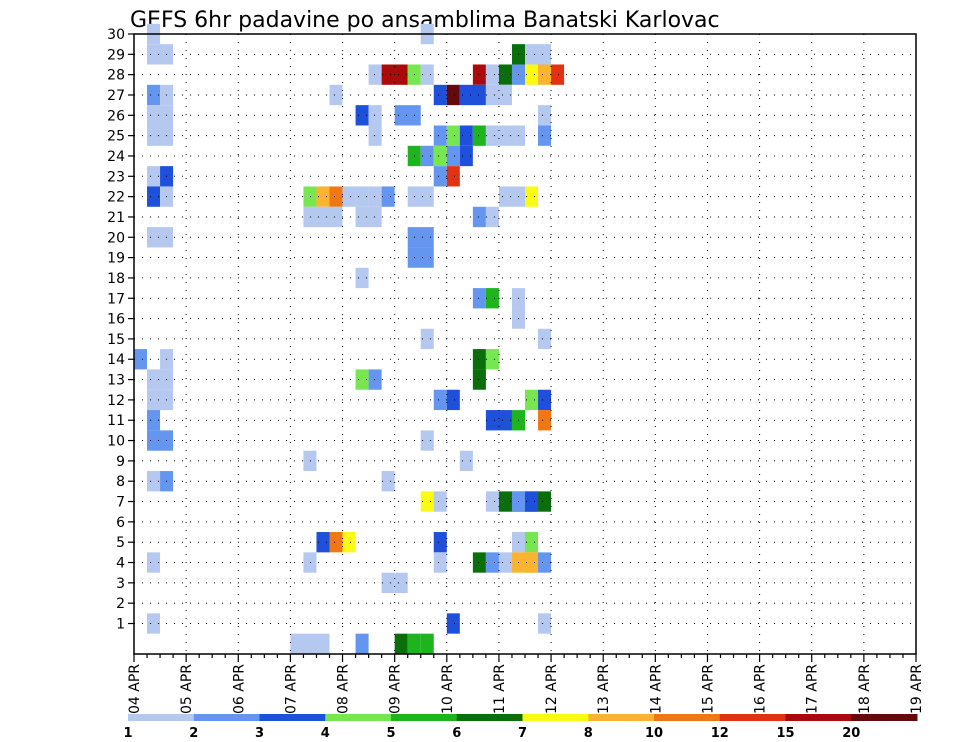 The height and width of the screenshot is (742, 960). What do you see at coordinates (656, 689) in the screenshot?
I see `x-tick-label: 14 APR` at bounding box center [656, 689].